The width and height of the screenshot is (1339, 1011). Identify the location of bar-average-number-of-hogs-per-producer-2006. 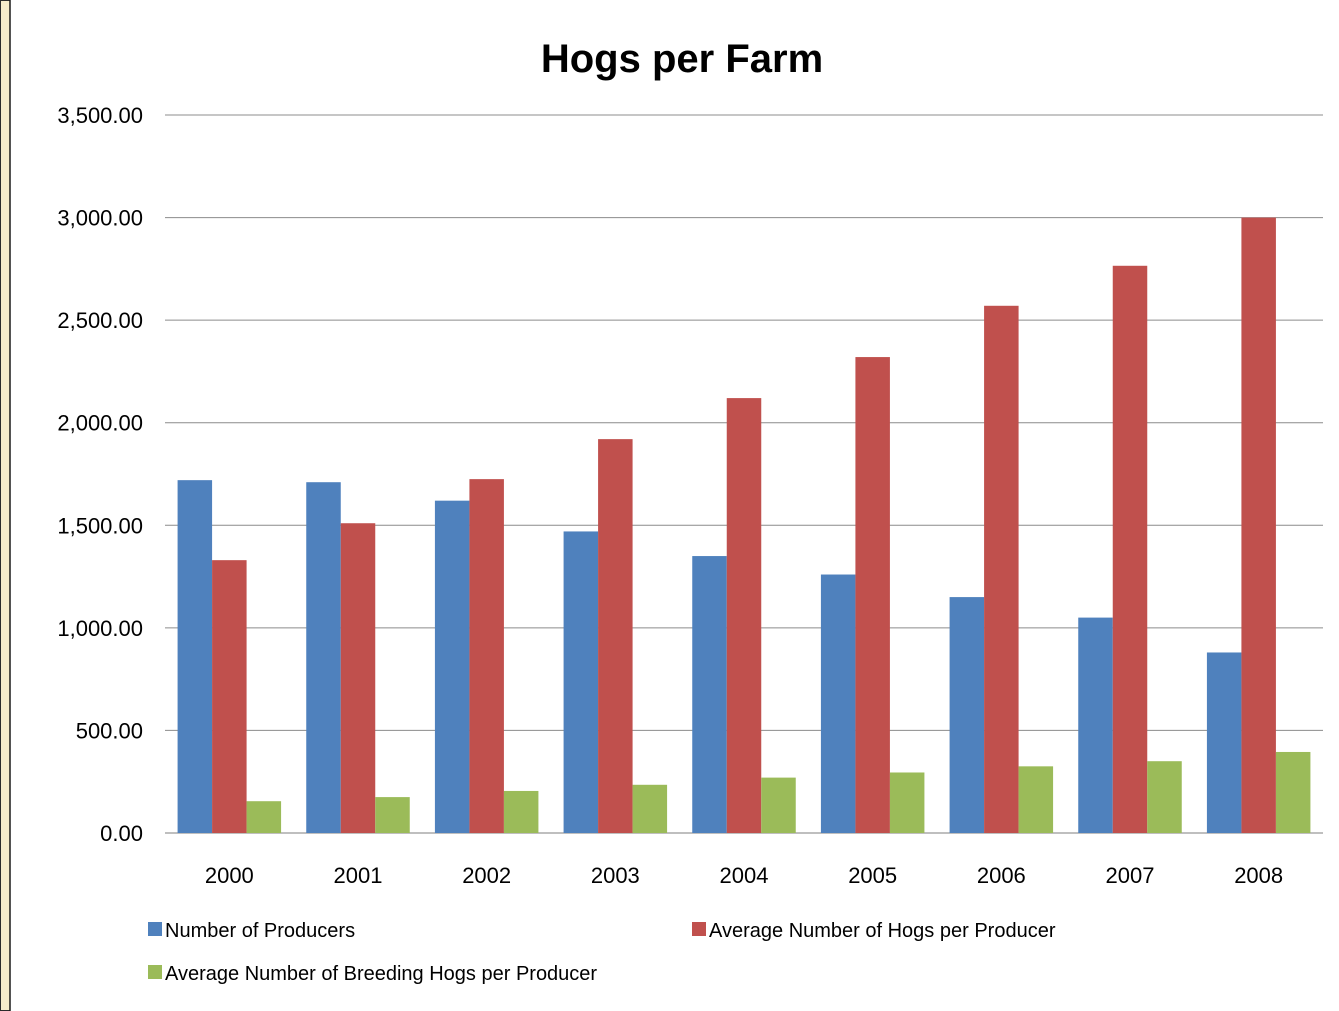
(1001, 569).